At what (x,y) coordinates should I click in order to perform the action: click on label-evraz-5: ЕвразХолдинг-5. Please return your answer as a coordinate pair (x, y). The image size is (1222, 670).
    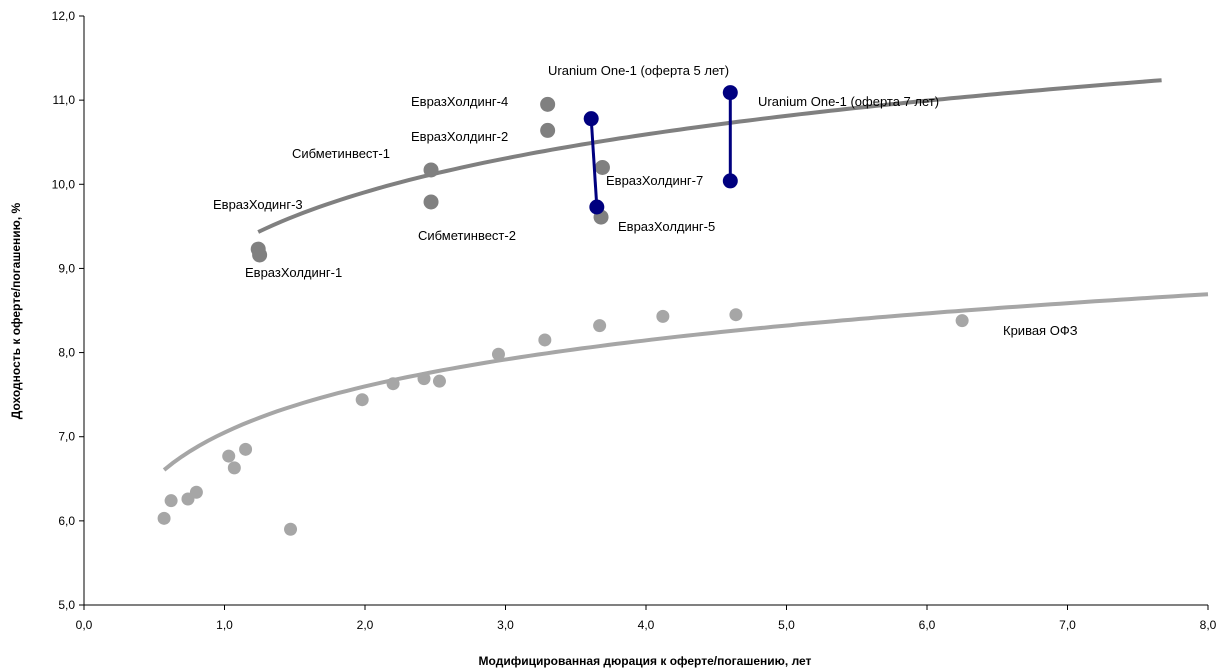
    Looking at the image, I should click on (666, 226).